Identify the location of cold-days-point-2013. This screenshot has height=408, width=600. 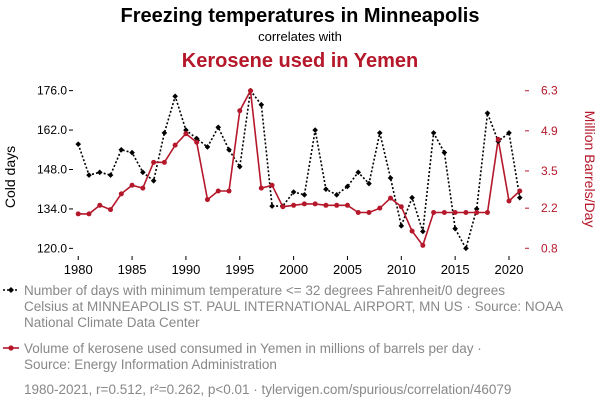
(433, 133).